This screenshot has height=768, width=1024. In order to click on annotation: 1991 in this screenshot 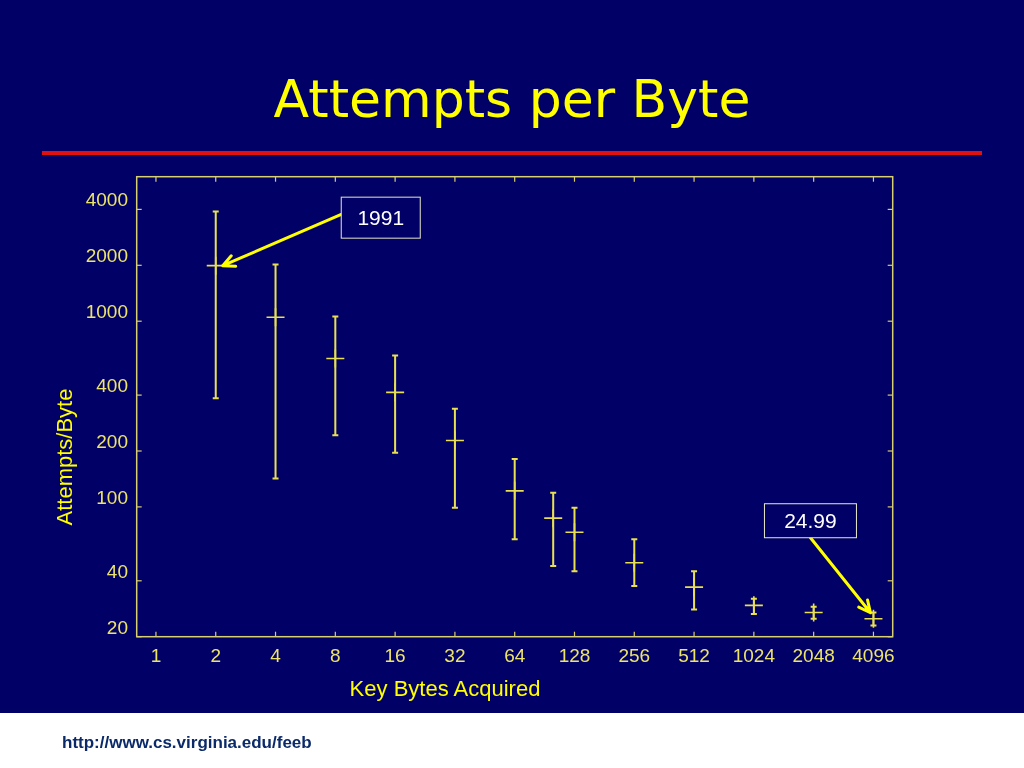, I will do `click(381, 218)`.